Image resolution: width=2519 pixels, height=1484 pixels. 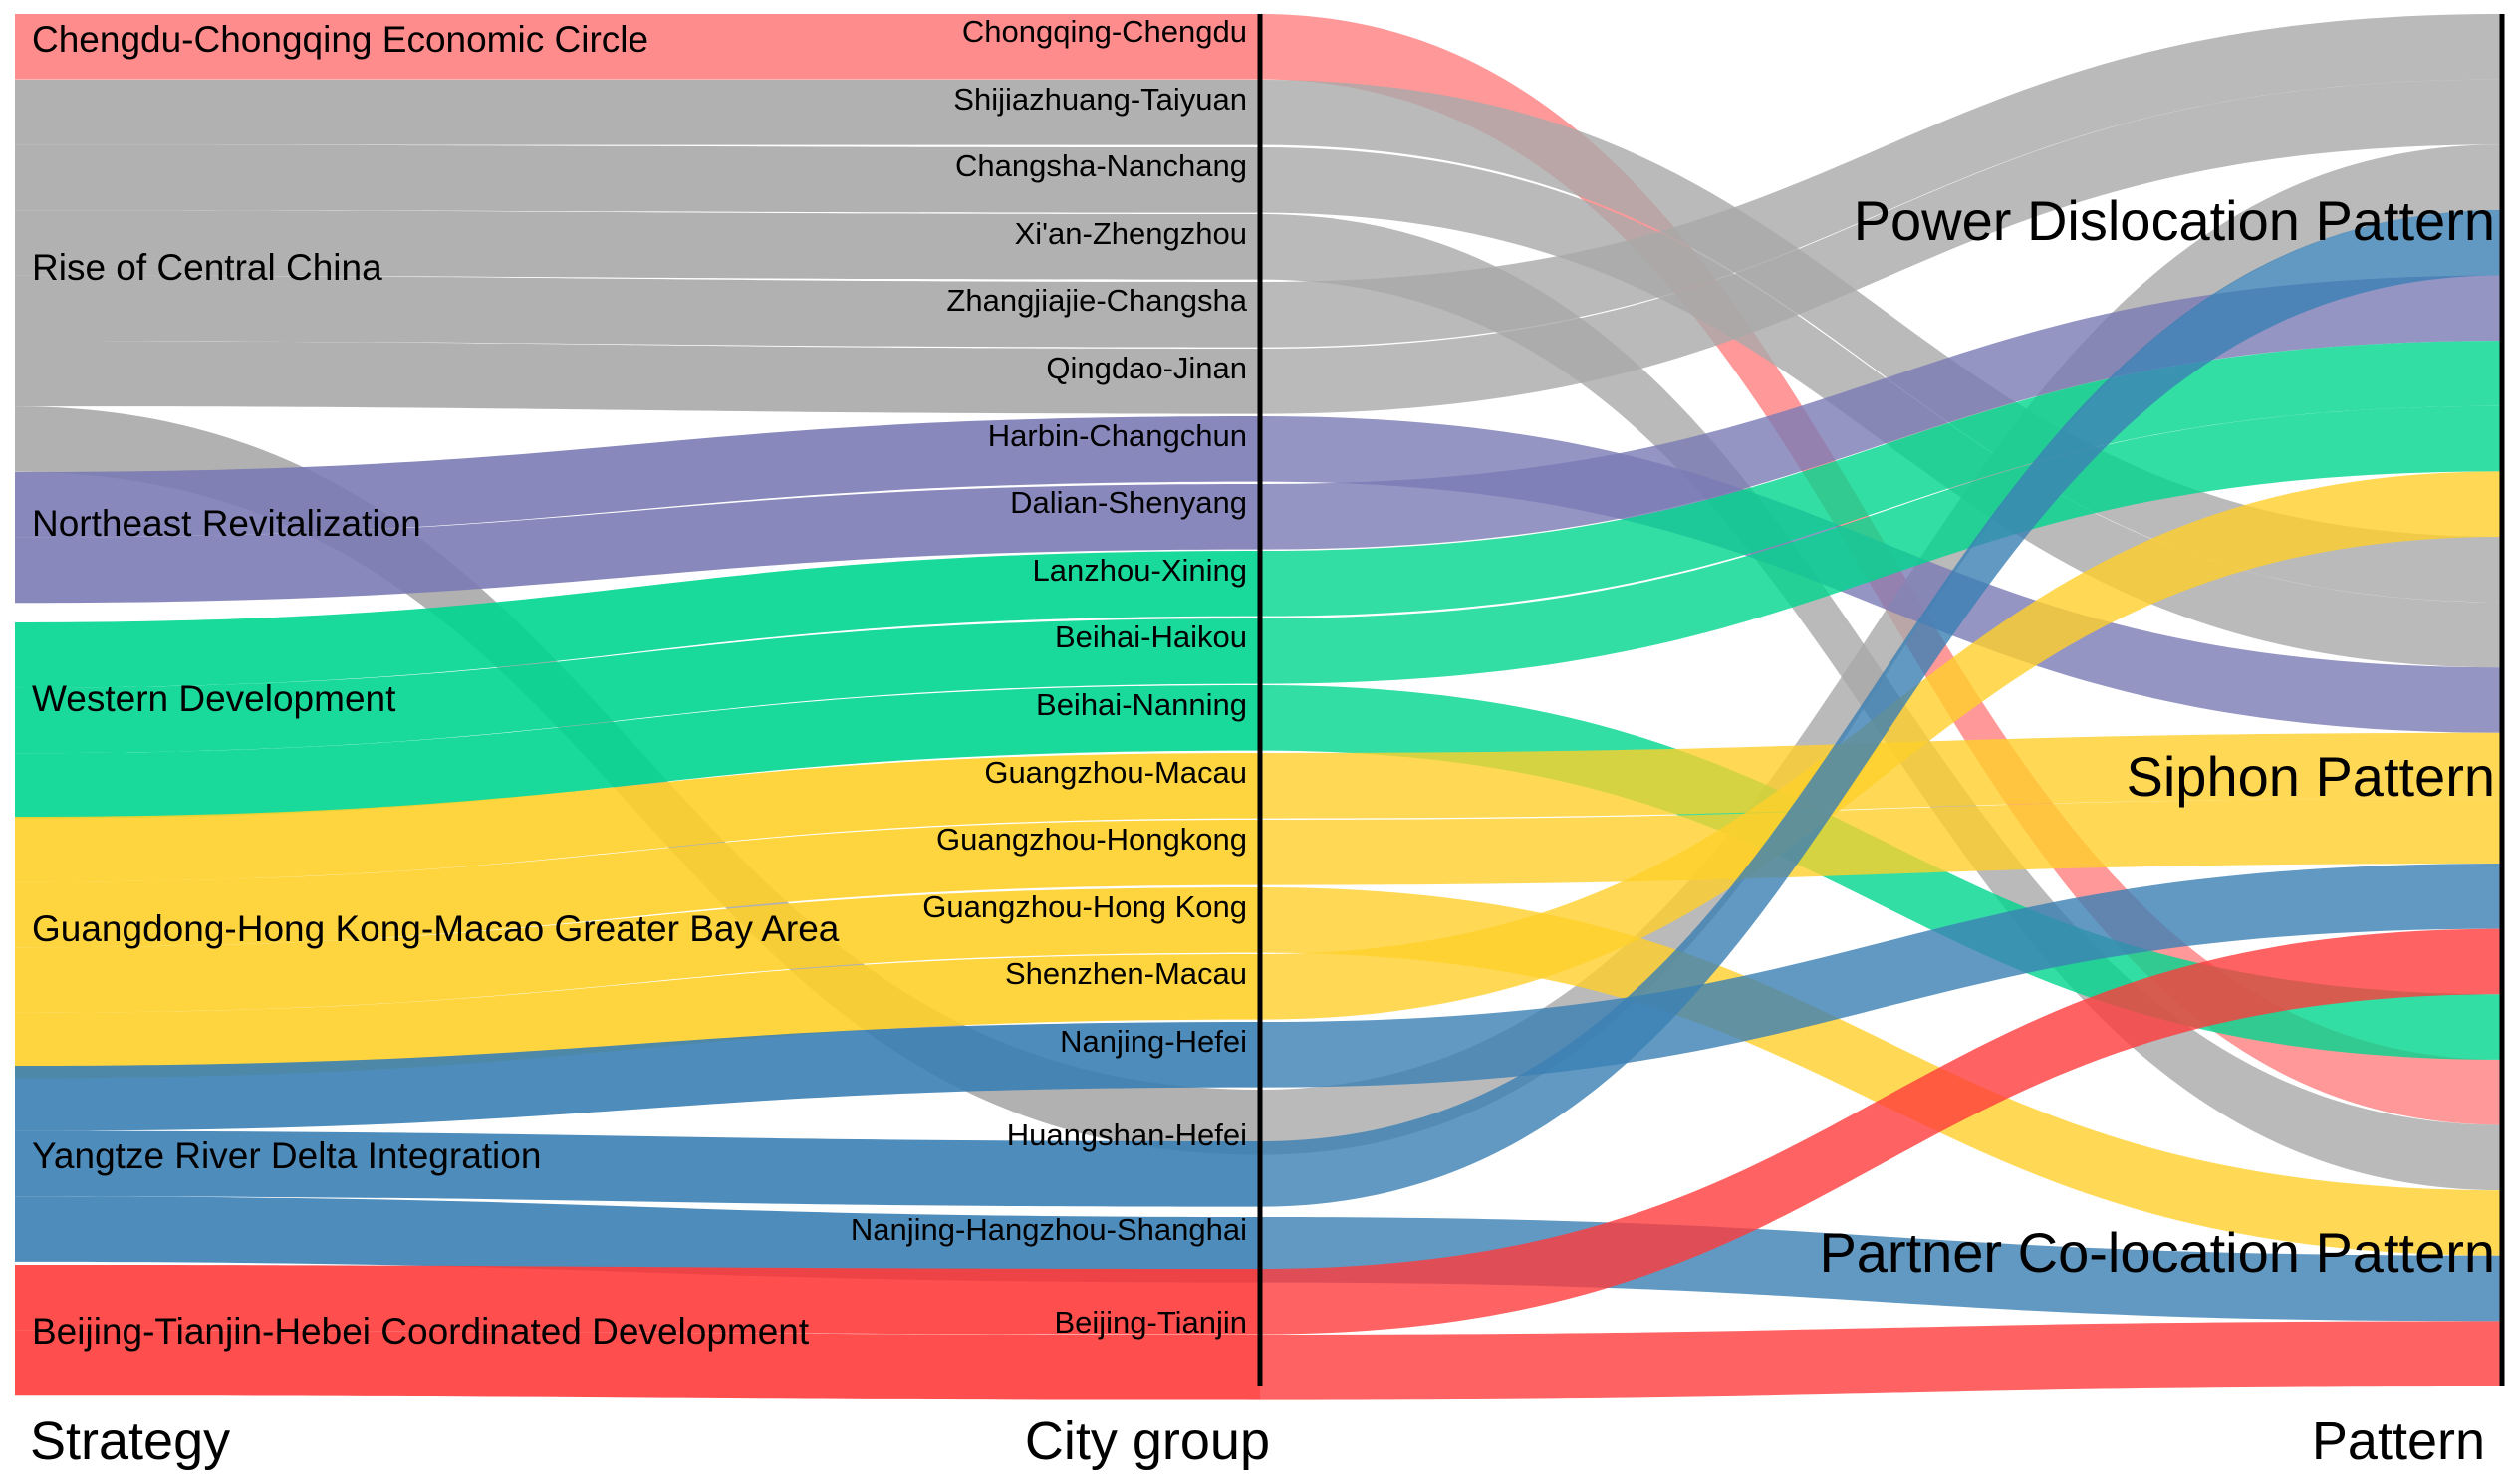 I want to click on city-group-label: Beihai-Nanning, so click(x=1141, y=704).